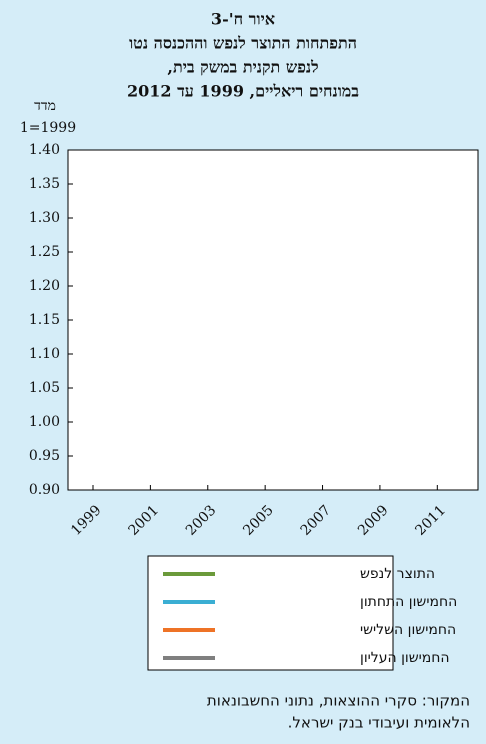 The width and height of the screenshot is (486, 744). I want to click on y-tick-label: 1.00, so click(44, 422).